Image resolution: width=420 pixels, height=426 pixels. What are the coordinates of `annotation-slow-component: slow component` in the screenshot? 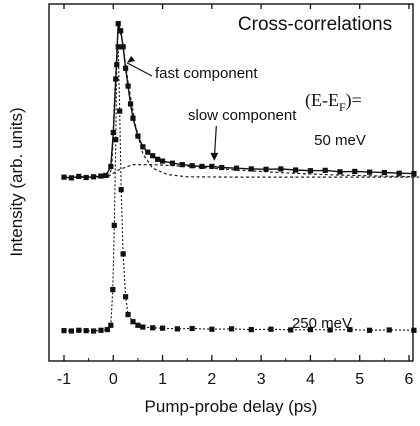 It's located at (242, 115).